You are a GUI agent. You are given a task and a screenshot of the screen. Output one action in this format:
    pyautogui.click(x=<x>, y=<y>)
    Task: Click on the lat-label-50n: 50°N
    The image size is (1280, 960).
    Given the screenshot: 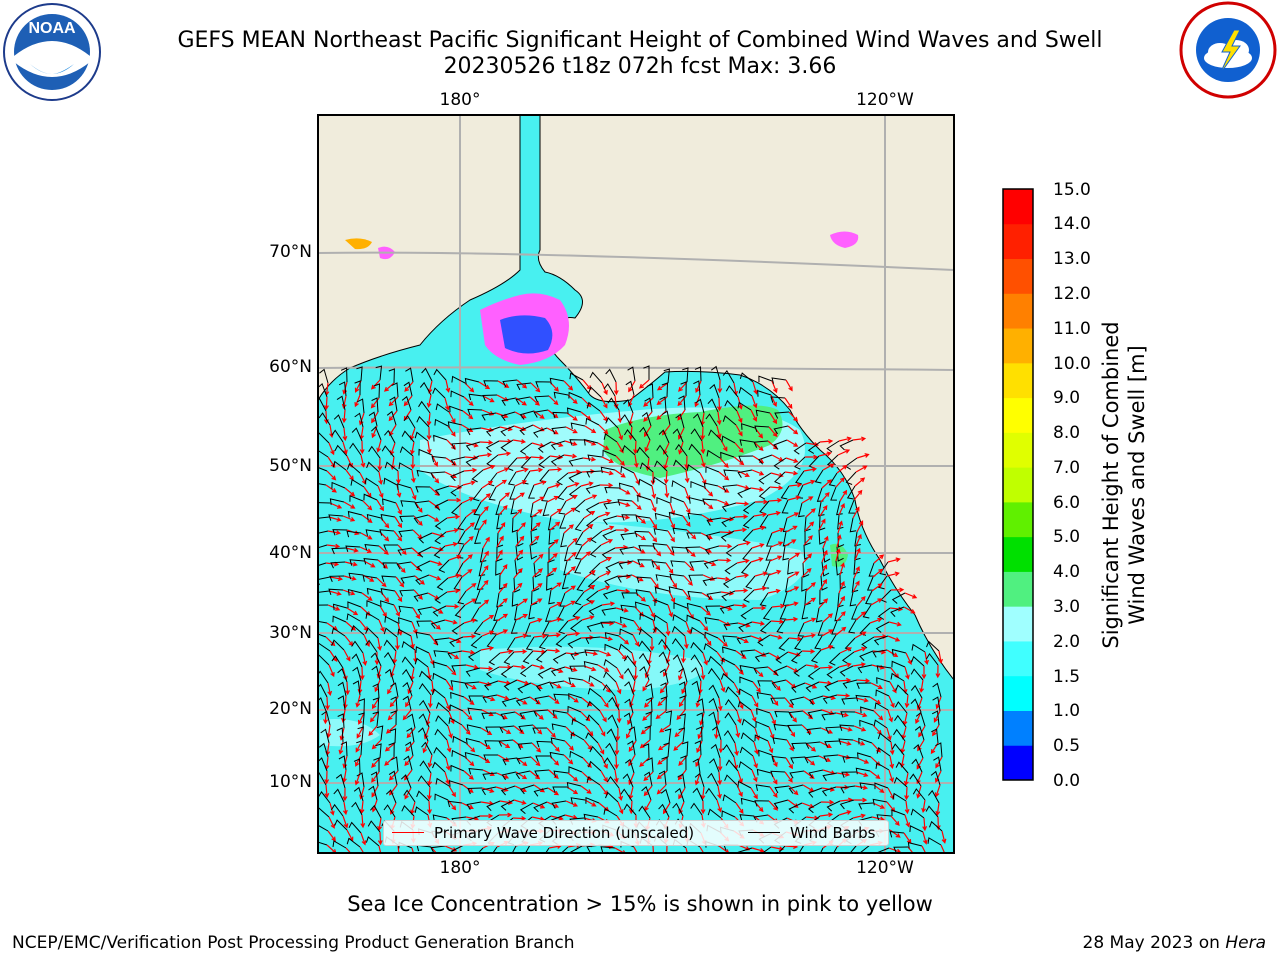 What is the action you would take?
    pyautogui.click(x=290, y=466)
    